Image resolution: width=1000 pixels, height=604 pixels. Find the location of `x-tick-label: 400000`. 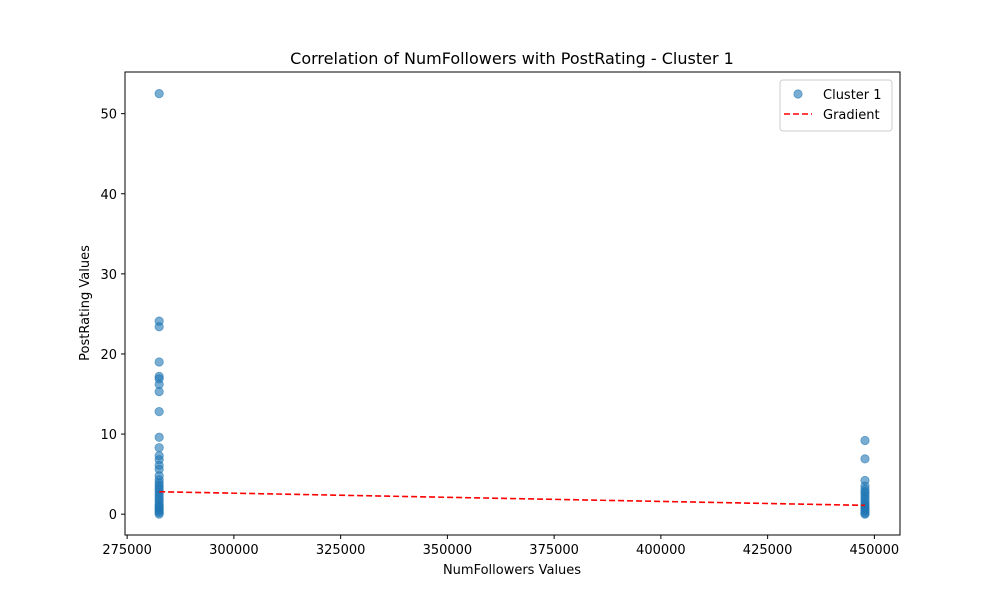

x-tick-label: 400000 is located at coordinates (661, 550).